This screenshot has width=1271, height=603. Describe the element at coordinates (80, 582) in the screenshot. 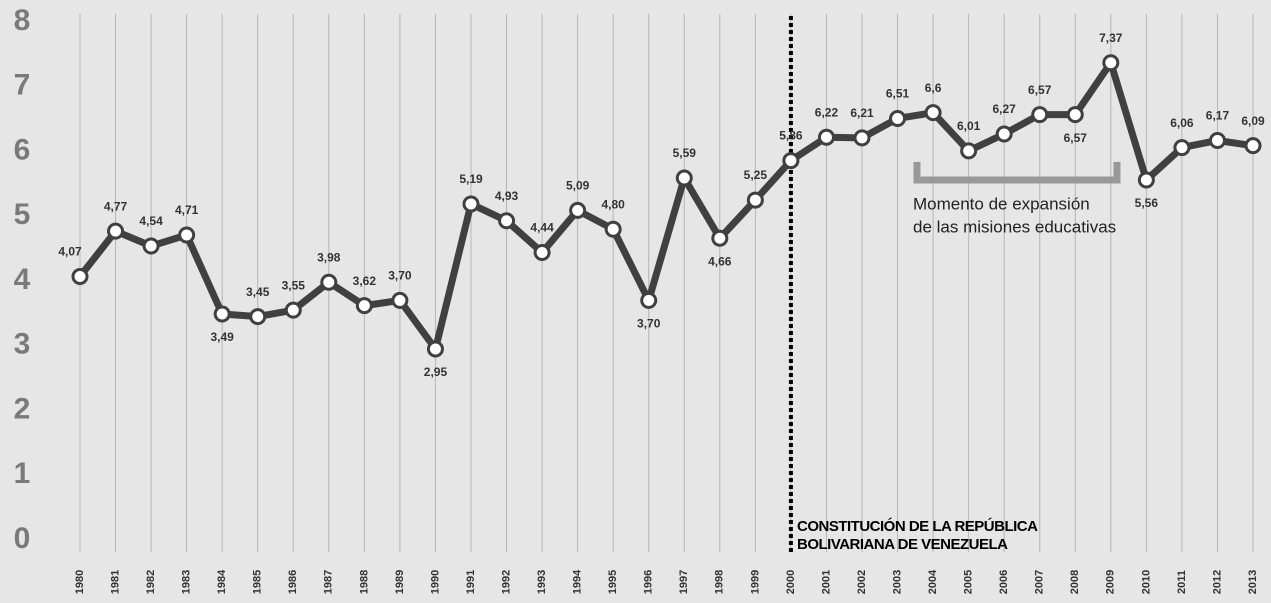

I see `x-tick-label: 1980` at that location.